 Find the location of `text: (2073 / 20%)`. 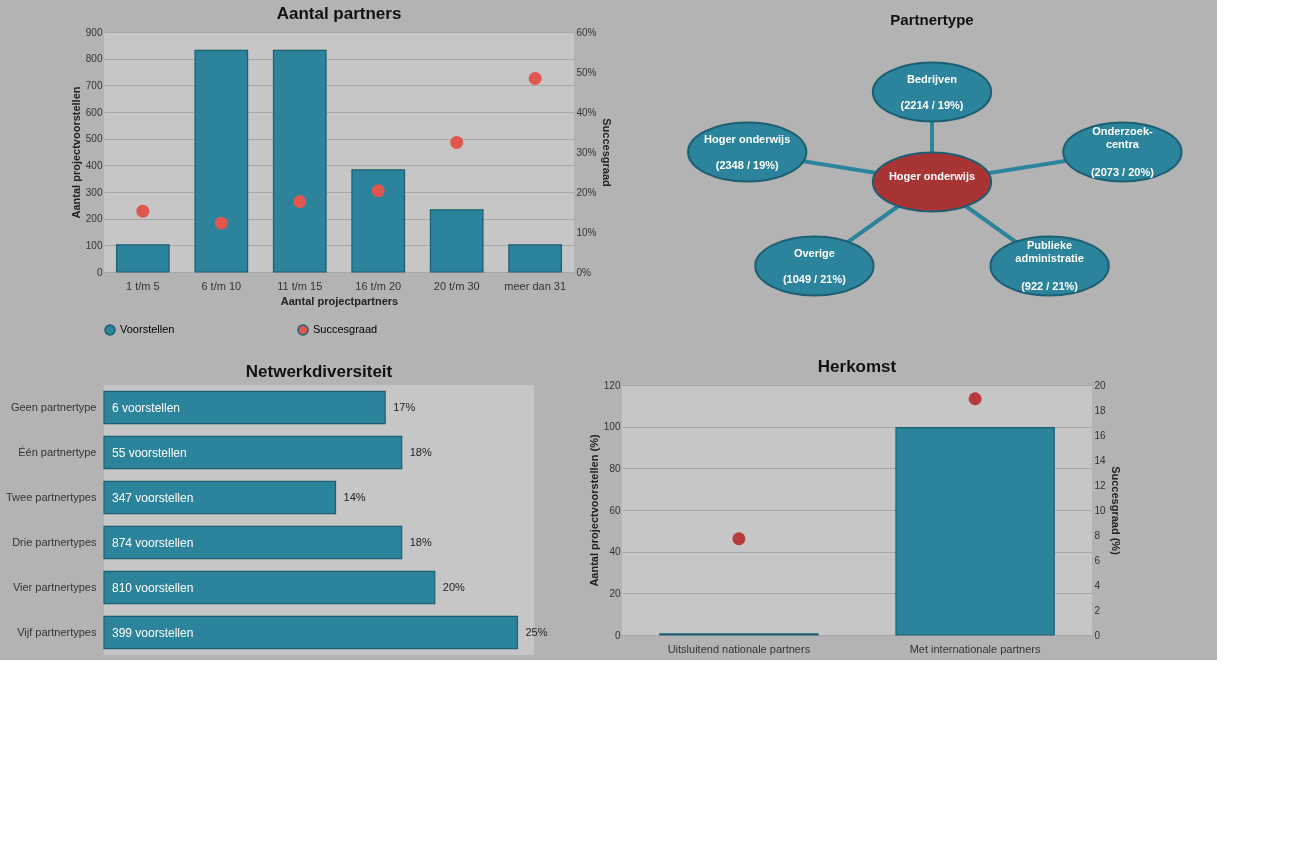

text: (2073 / 20%) is located at coordinates (1122, 172).